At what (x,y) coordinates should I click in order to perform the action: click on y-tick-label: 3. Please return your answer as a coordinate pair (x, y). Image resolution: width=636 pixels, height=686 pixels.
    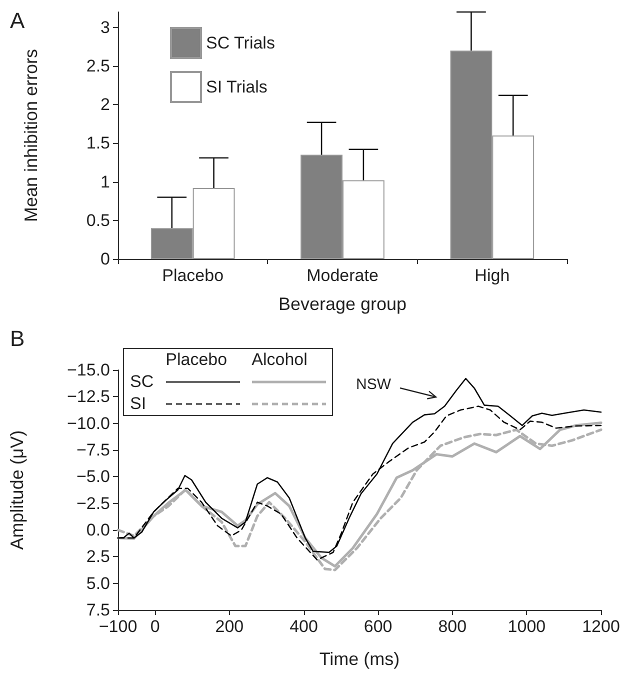
    Looking at the image, I should click on (105, 27).